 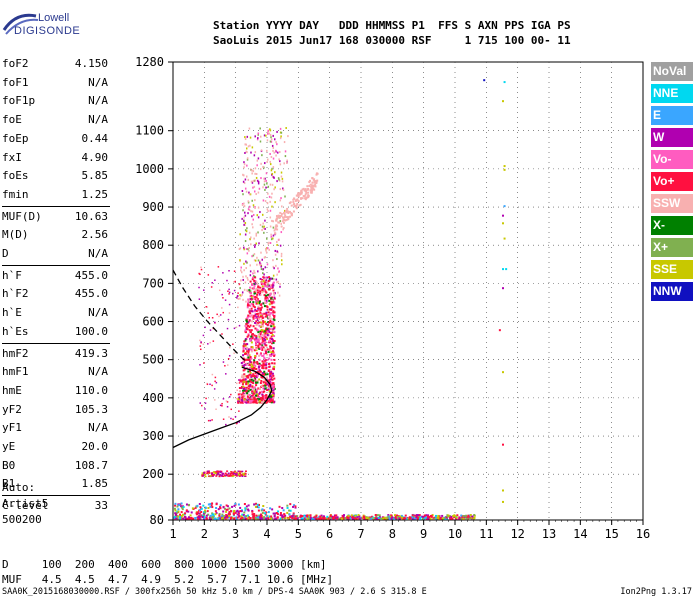 What do you see at coordinates (15, 82) in the screenshot?
I see `param-key: foF1` at bounding box center [15, 82].